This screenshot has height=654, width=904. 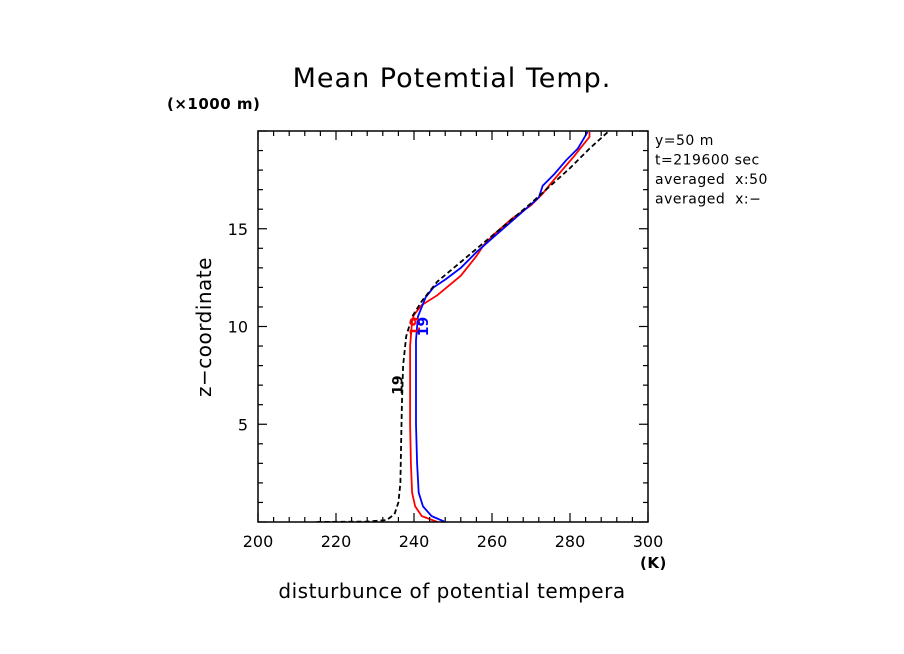 I want to click on x-tick-label: 200, so click(x=258, y=541).